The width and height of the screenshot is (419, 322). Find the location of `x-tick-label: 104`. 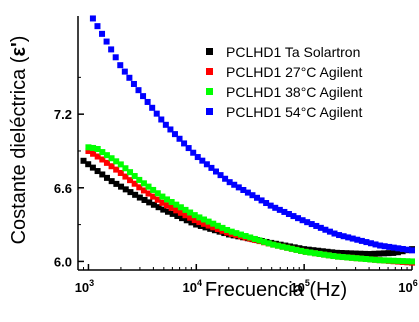

x-tick-label: 104 is located at coordinates (192, 286).